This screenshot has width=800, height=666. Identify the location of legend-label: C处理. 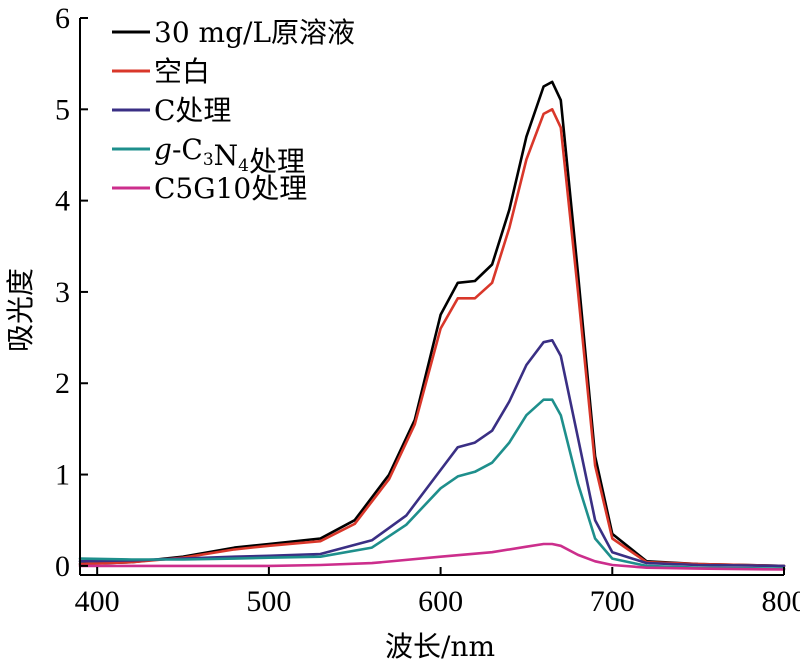
(192, 110).